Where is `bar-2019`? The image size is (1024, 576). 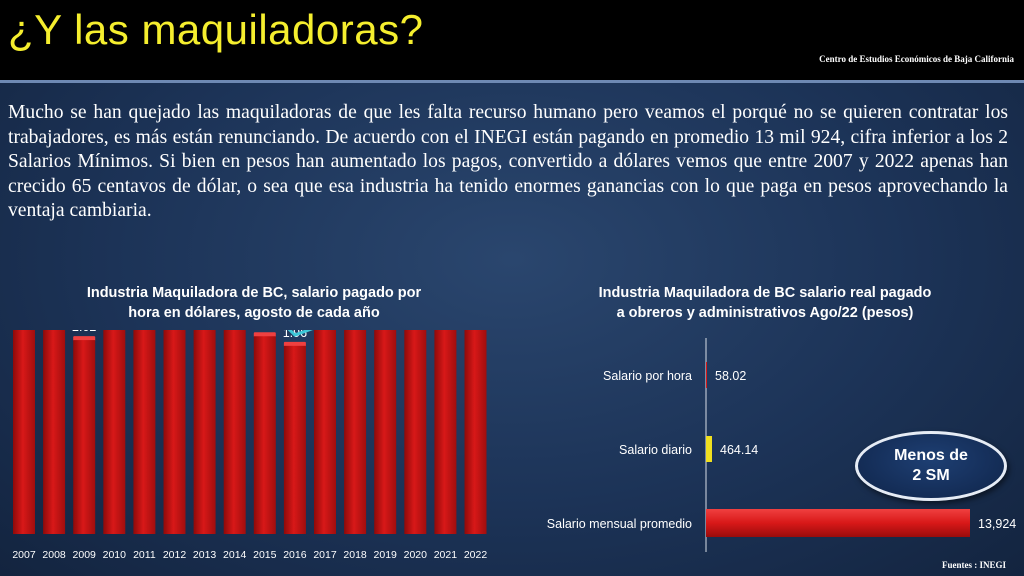 bar-2019 is located at coordinates (385, 432).